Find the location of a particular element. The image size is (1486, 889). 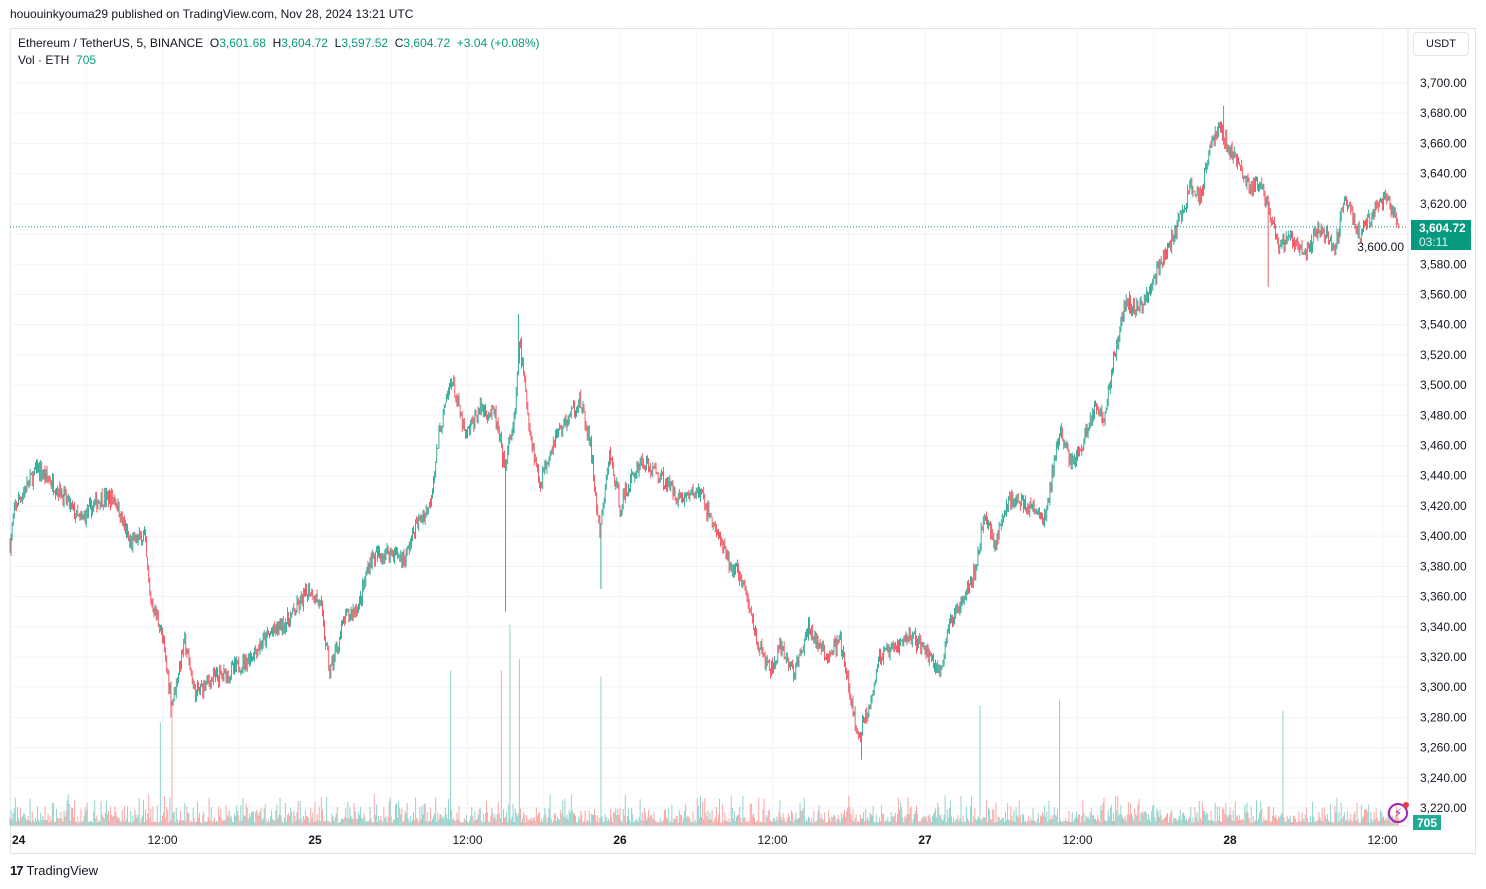

symbol-title: Ethereum / TetherUS, 5, BINANCE is located at coordinates (111, 43).